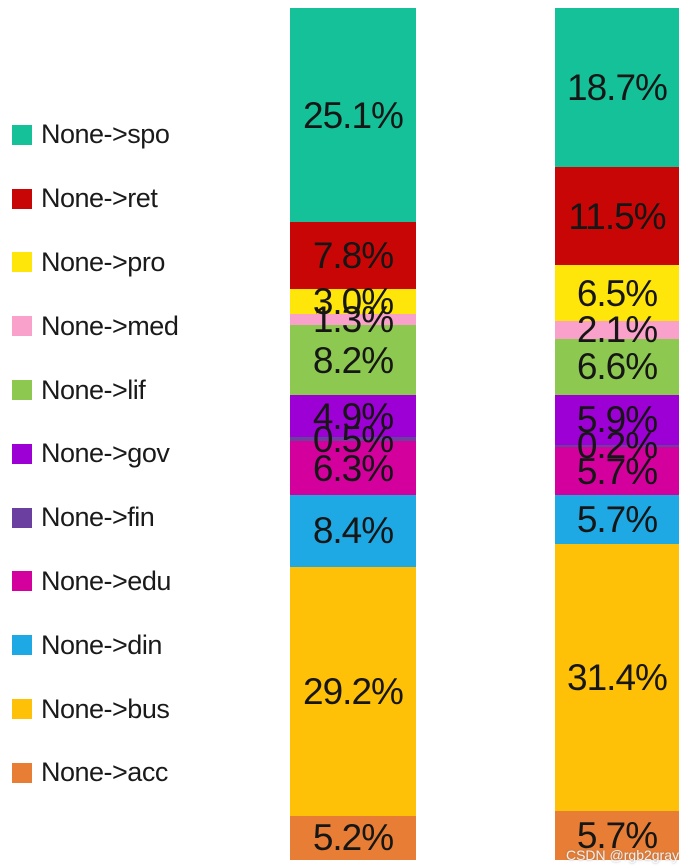 The width and height of the screenshot is (686, 868). I want to click on segment-value-label: 29.2%, so click(353, 691).